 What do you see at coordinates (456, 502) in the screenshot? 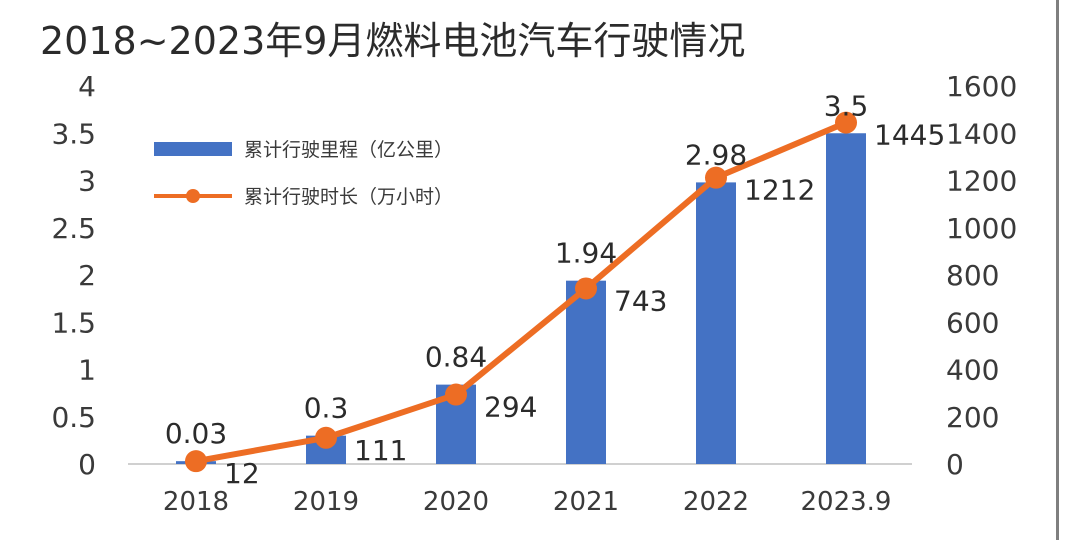
I see `category-label: 2020` at bounding box center [456, 502].